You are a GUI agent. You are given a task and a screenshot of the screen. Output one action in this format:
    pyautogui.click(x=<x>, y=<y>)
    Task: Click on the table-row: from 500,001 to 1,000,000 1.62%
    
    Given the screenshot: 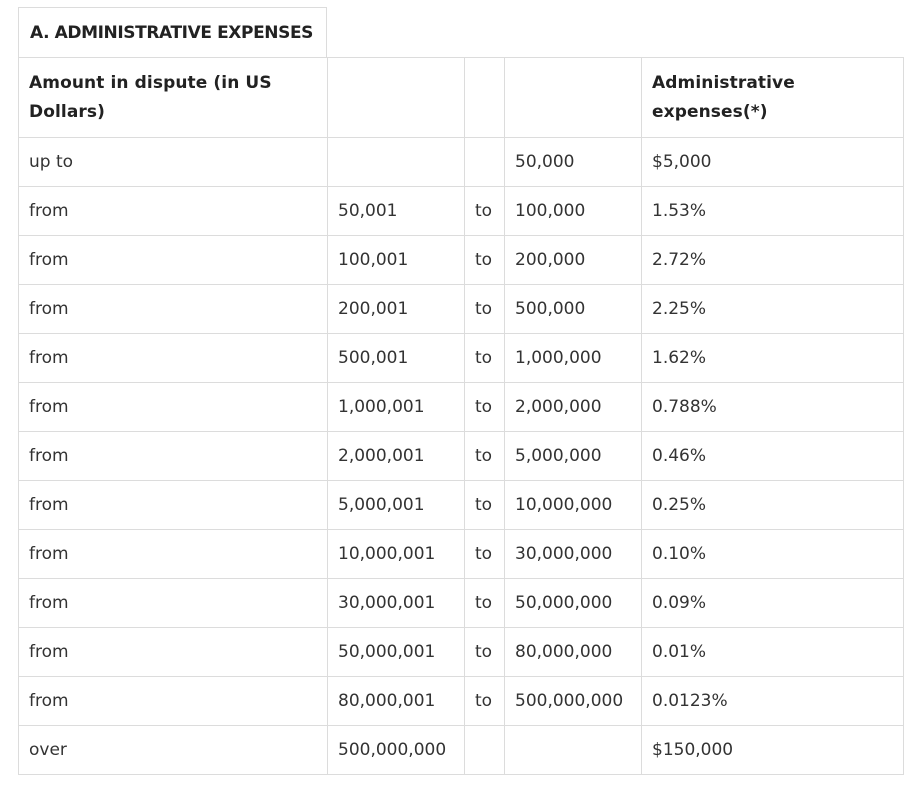 What is the action you would take?
    pyautogui.click(x=461, y=358)
    